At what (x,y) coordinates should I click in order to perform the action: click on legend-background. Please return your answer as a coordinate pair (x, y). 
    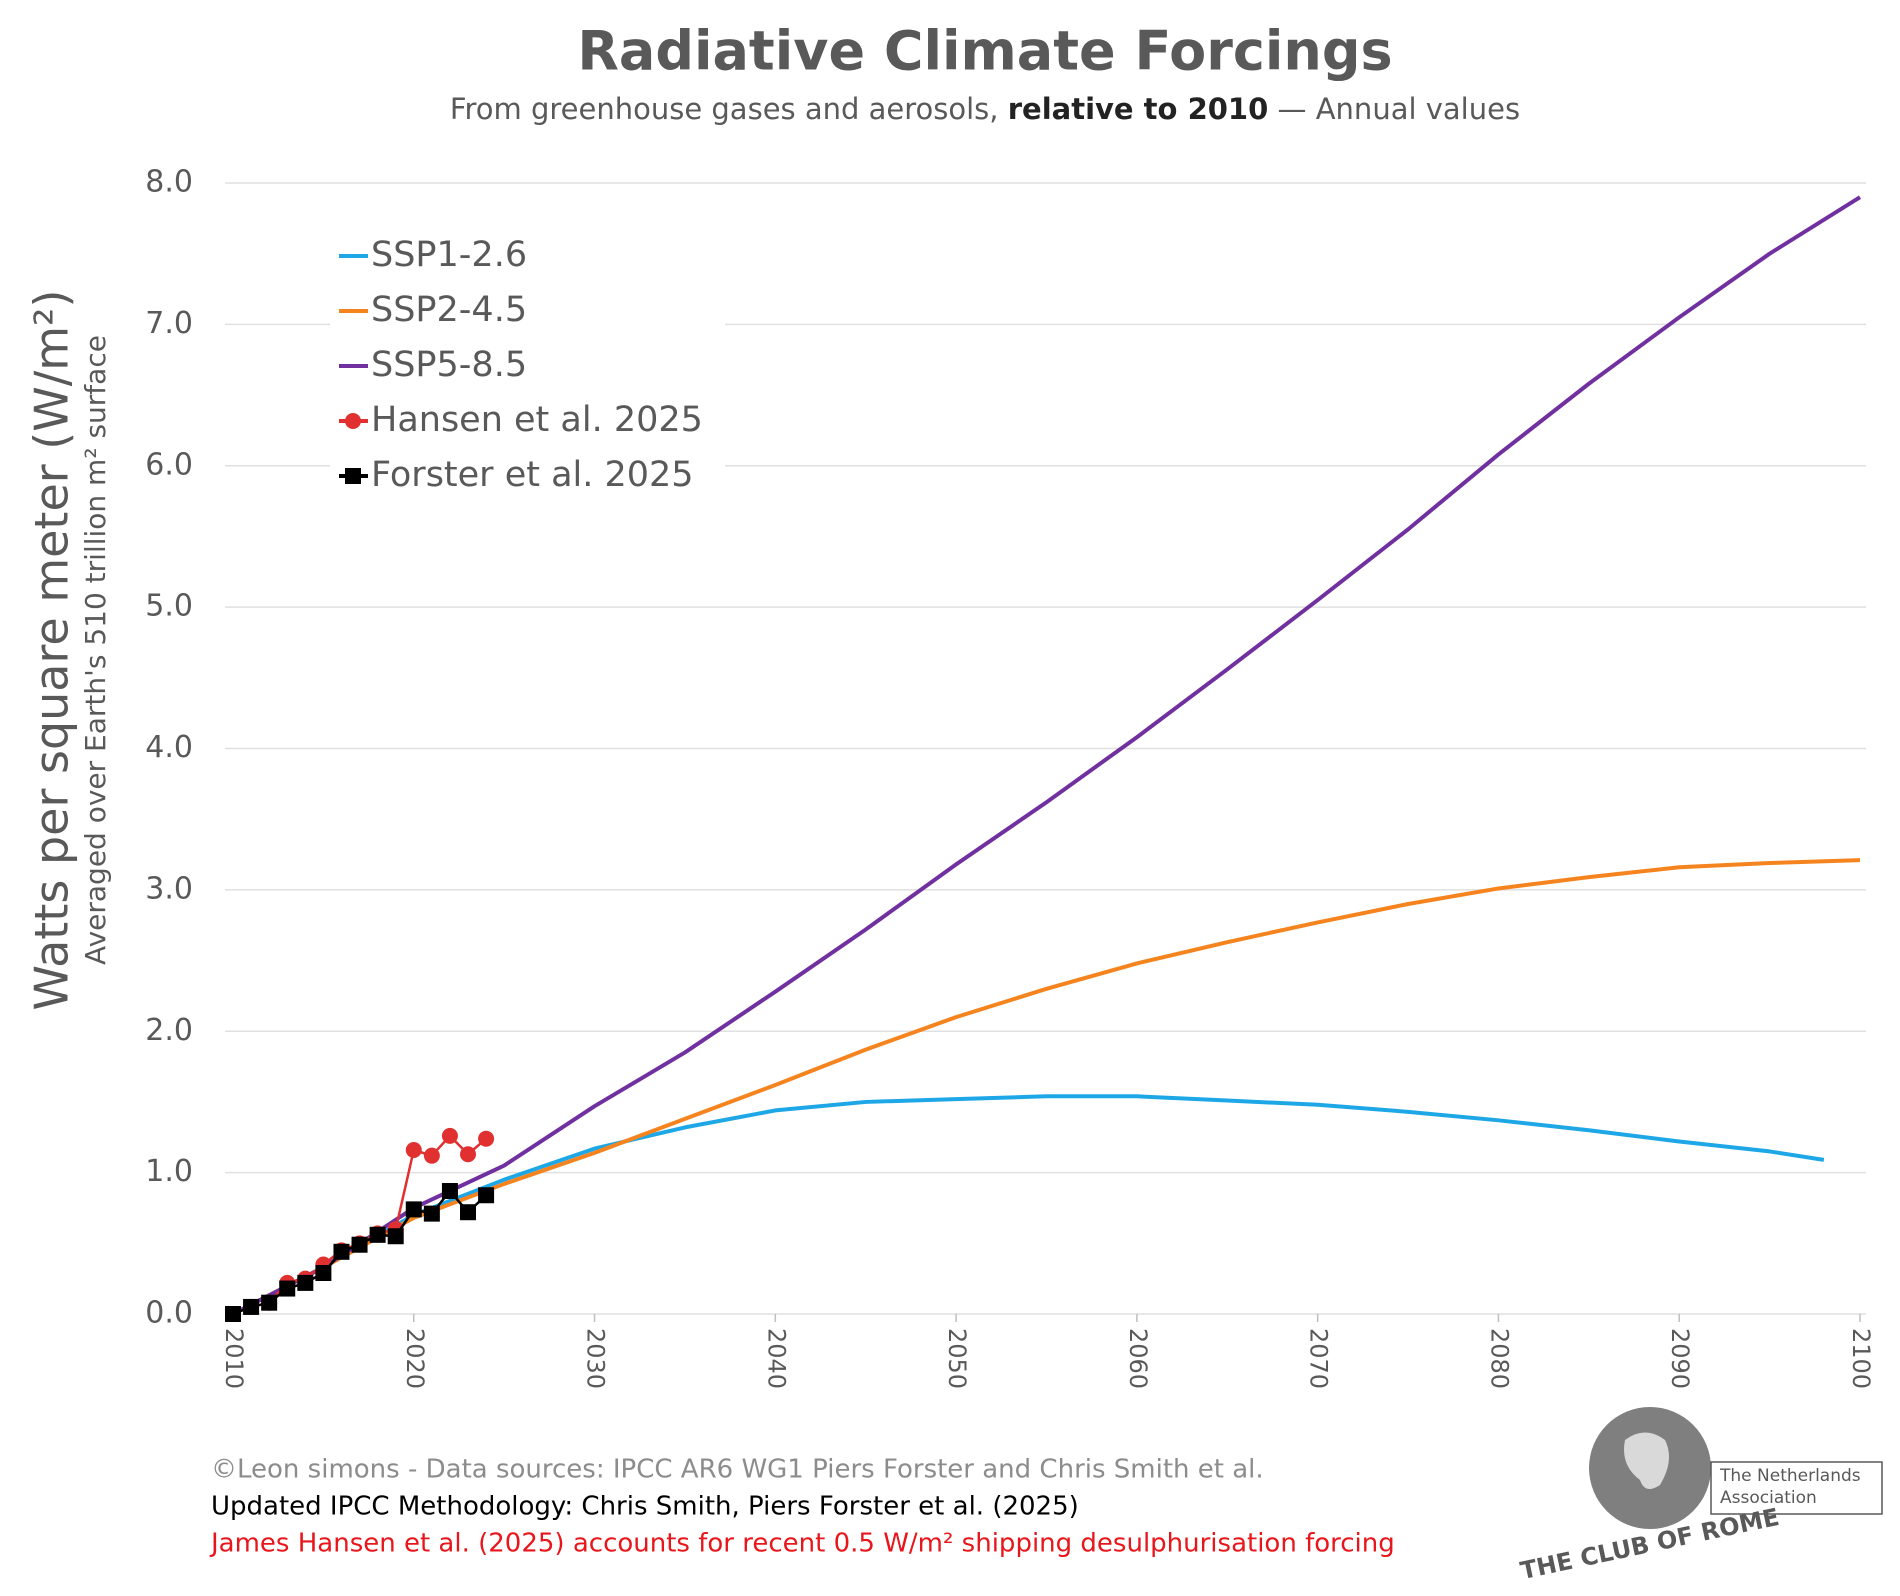
    Looking at the image, I should click on (527, 365).